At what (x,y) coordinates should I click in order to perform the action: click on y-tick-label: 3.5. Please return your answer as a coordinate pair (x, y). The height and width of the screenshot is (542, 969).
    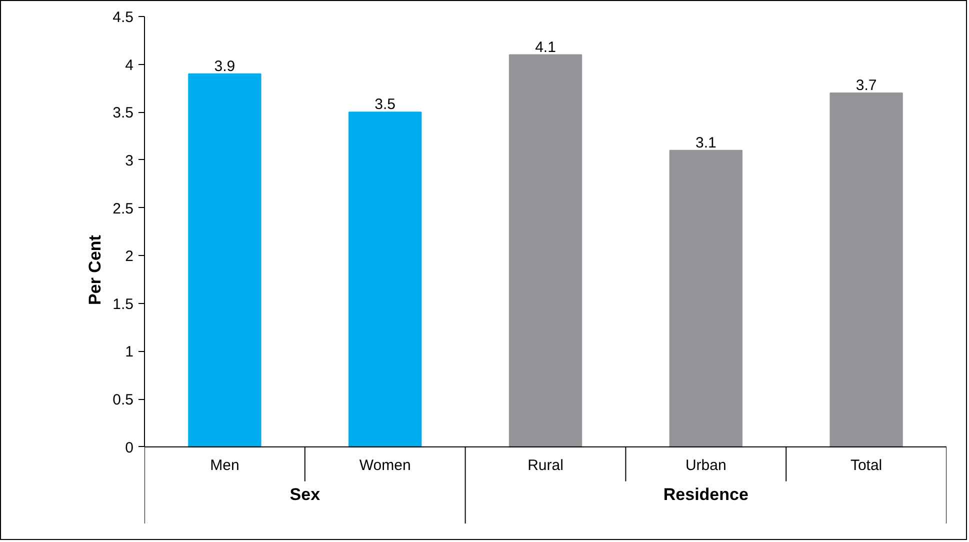
    Looking at the image, I should click on (123, 113).